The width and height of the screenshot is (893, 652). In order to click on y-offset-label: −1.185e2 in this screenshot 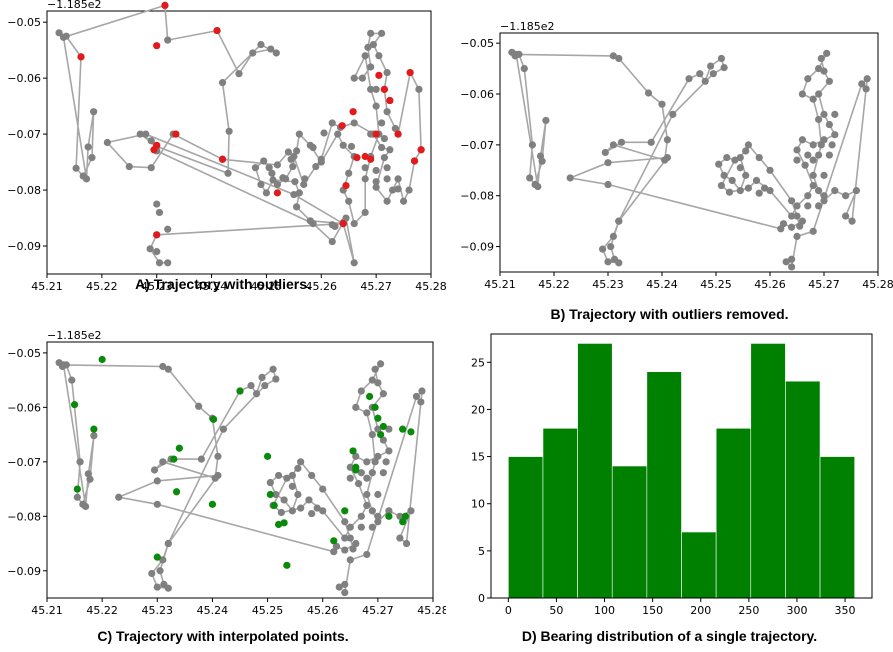, I will do `click(74, 335)`.